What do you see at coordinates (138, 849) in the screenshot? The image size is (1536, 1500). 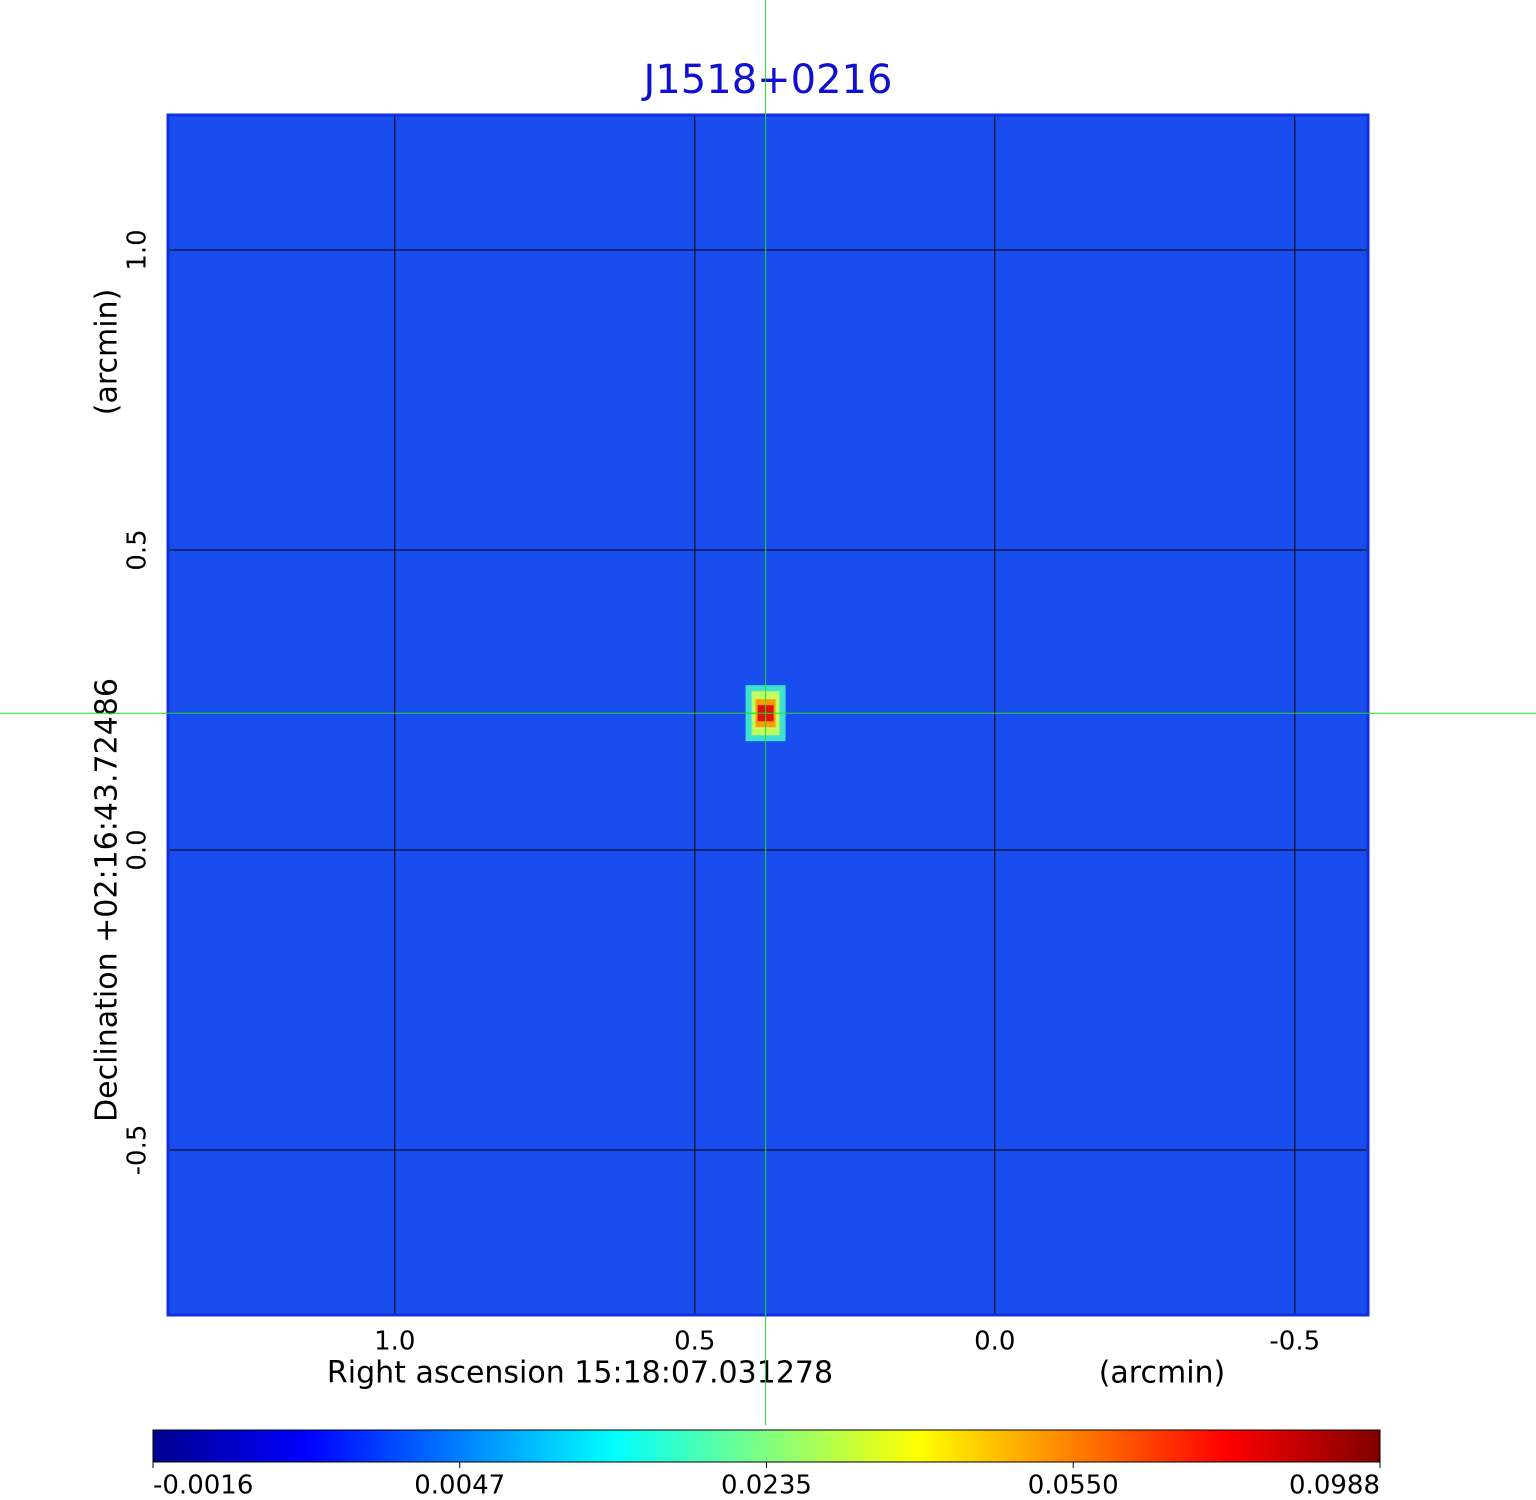 I see `y-tick-label: 0.0` at bounding box center [138, 849].